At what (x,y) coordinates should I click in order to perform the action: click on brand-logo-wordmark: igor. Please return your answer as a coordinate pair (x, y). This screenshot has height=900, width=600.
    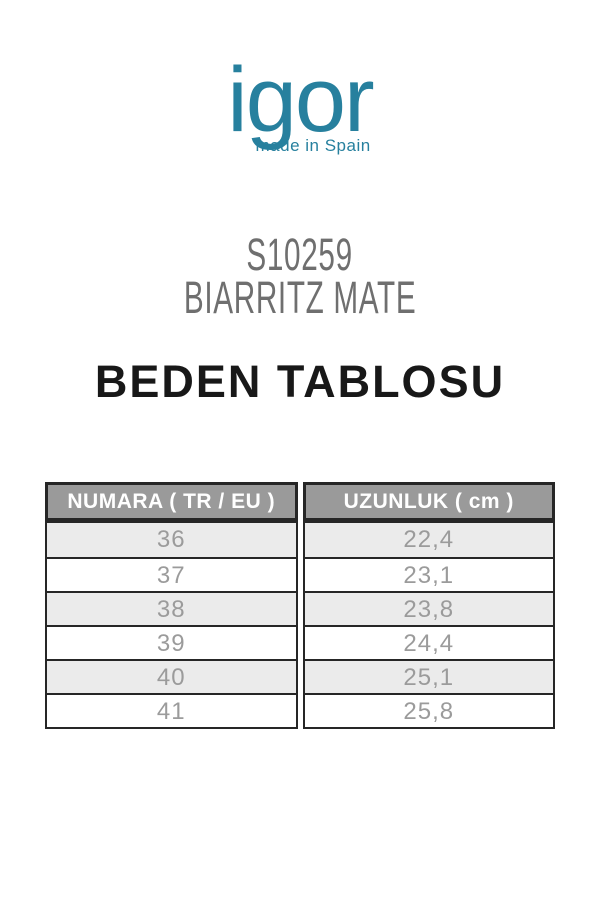
    Looking at the image, I should click on (300, 100).